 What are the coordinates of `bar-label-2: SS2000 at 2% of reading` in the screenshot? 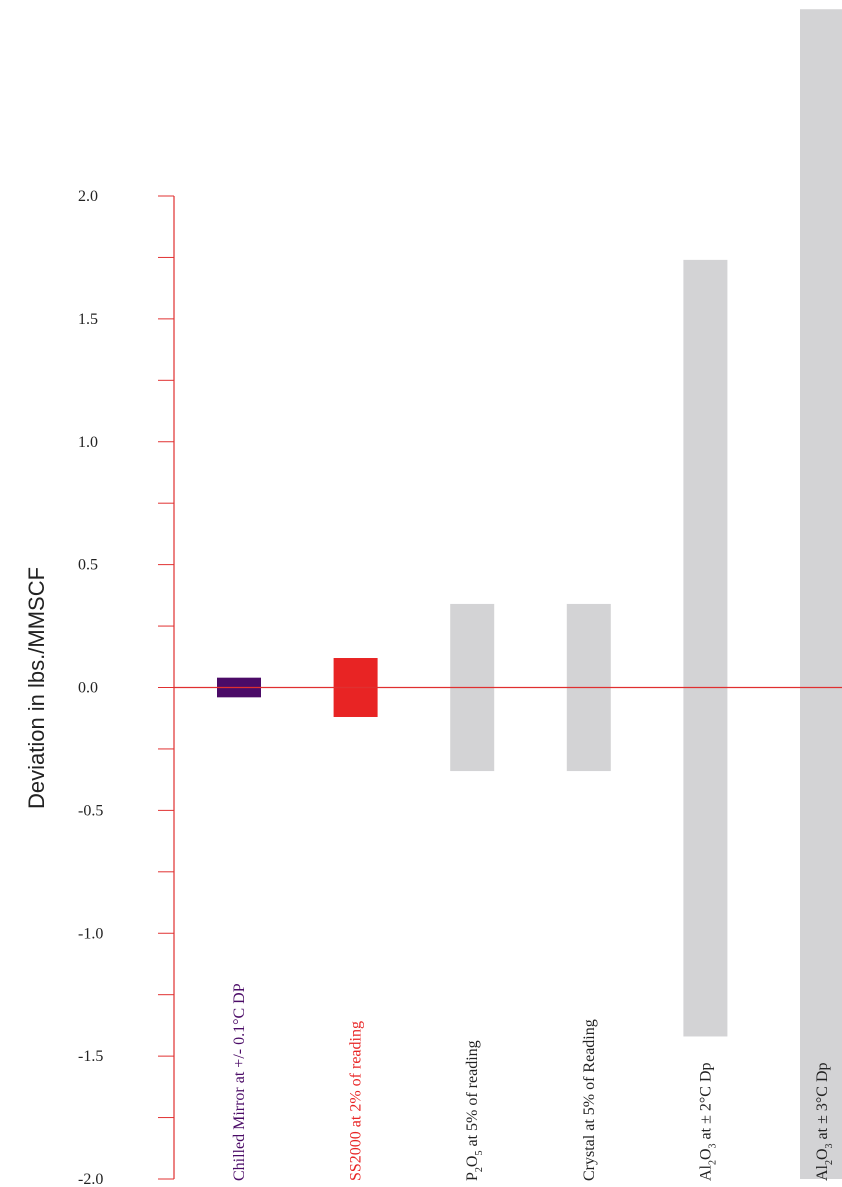 It's located at (356, 1101).